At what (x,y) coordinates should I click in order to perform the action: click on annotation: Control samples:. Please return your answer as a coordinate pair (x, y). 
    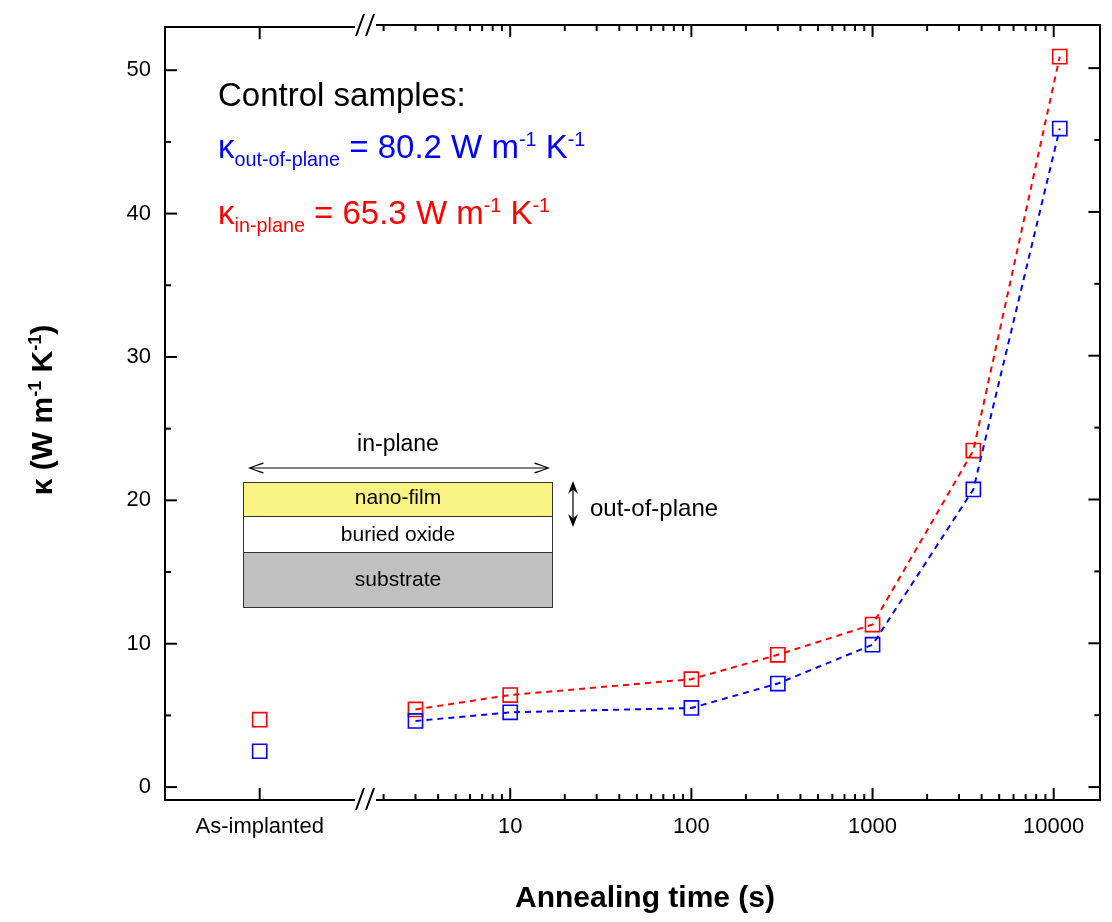
    Looking at the image, I should click on (342, 95).